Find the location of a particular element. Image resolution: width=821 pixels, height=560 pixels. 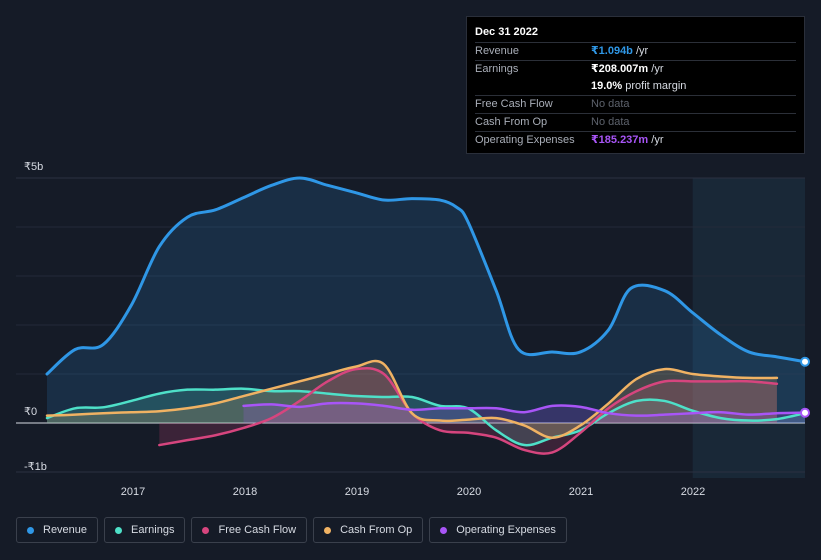

legend-item-operating-expenses: Operating Expenses is located at coordinates (498, 530).